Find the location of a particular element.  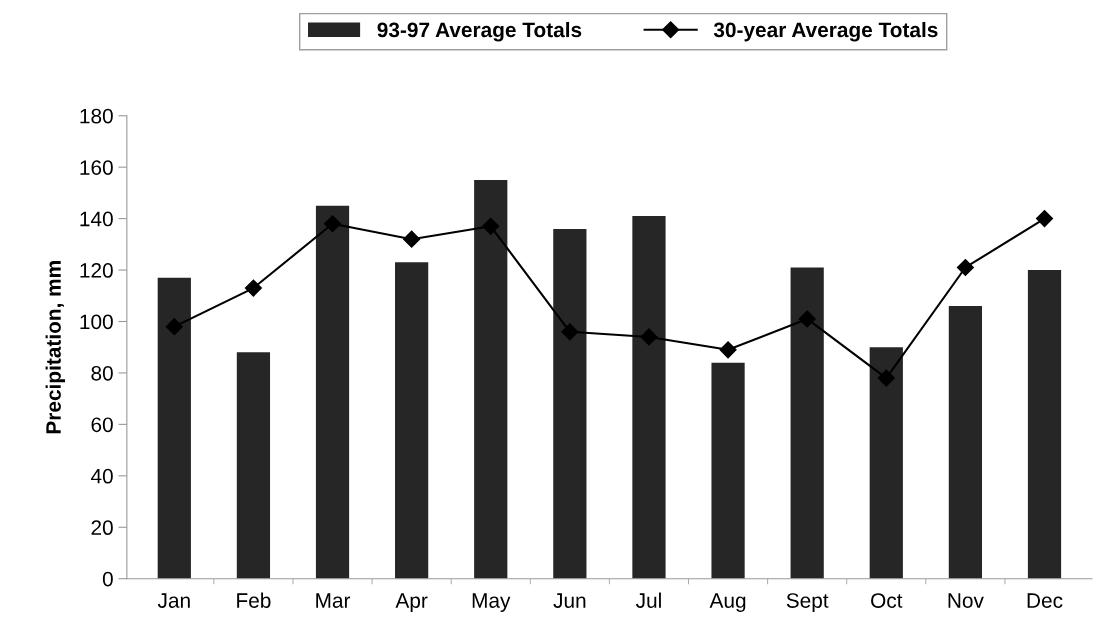

x-tick-label: Nov is located at coordinates (966, 600).